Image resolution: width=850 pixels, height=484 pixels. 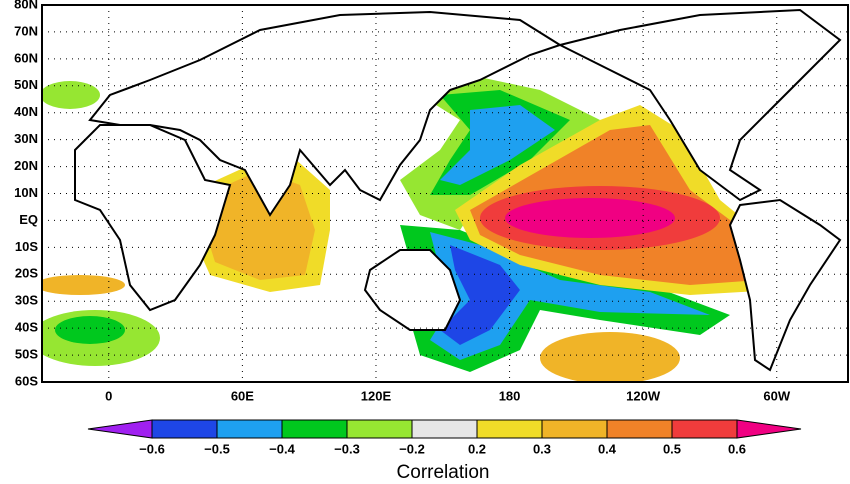 I want to click on lat-tick-label: 30S, so click(x=26, y=300).